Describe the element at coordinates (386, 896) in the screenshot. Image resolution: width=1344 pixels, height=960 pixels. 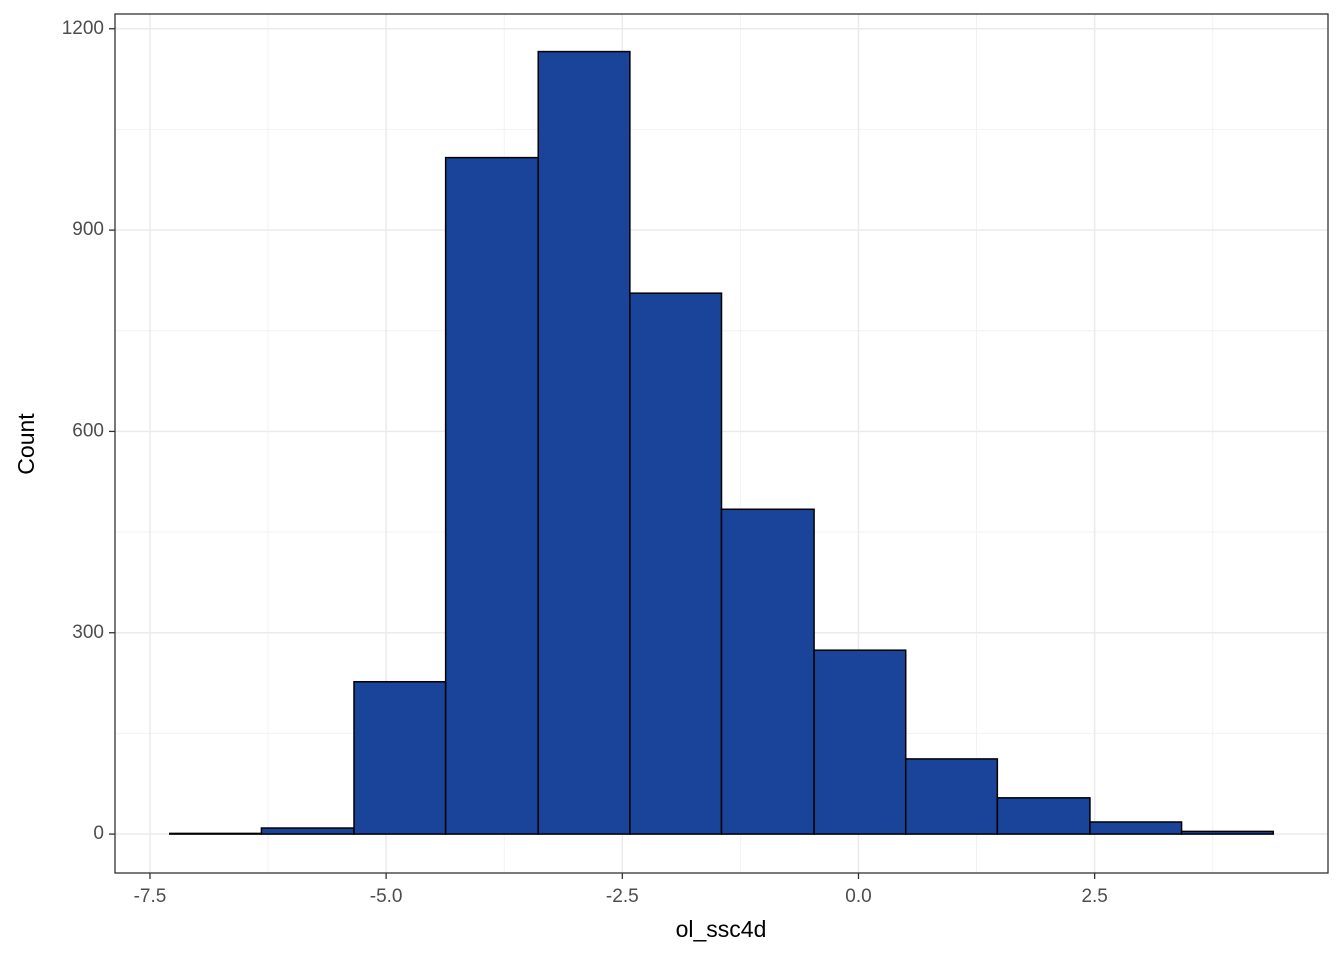
I see `x-tick-label: -5.0` at that location.